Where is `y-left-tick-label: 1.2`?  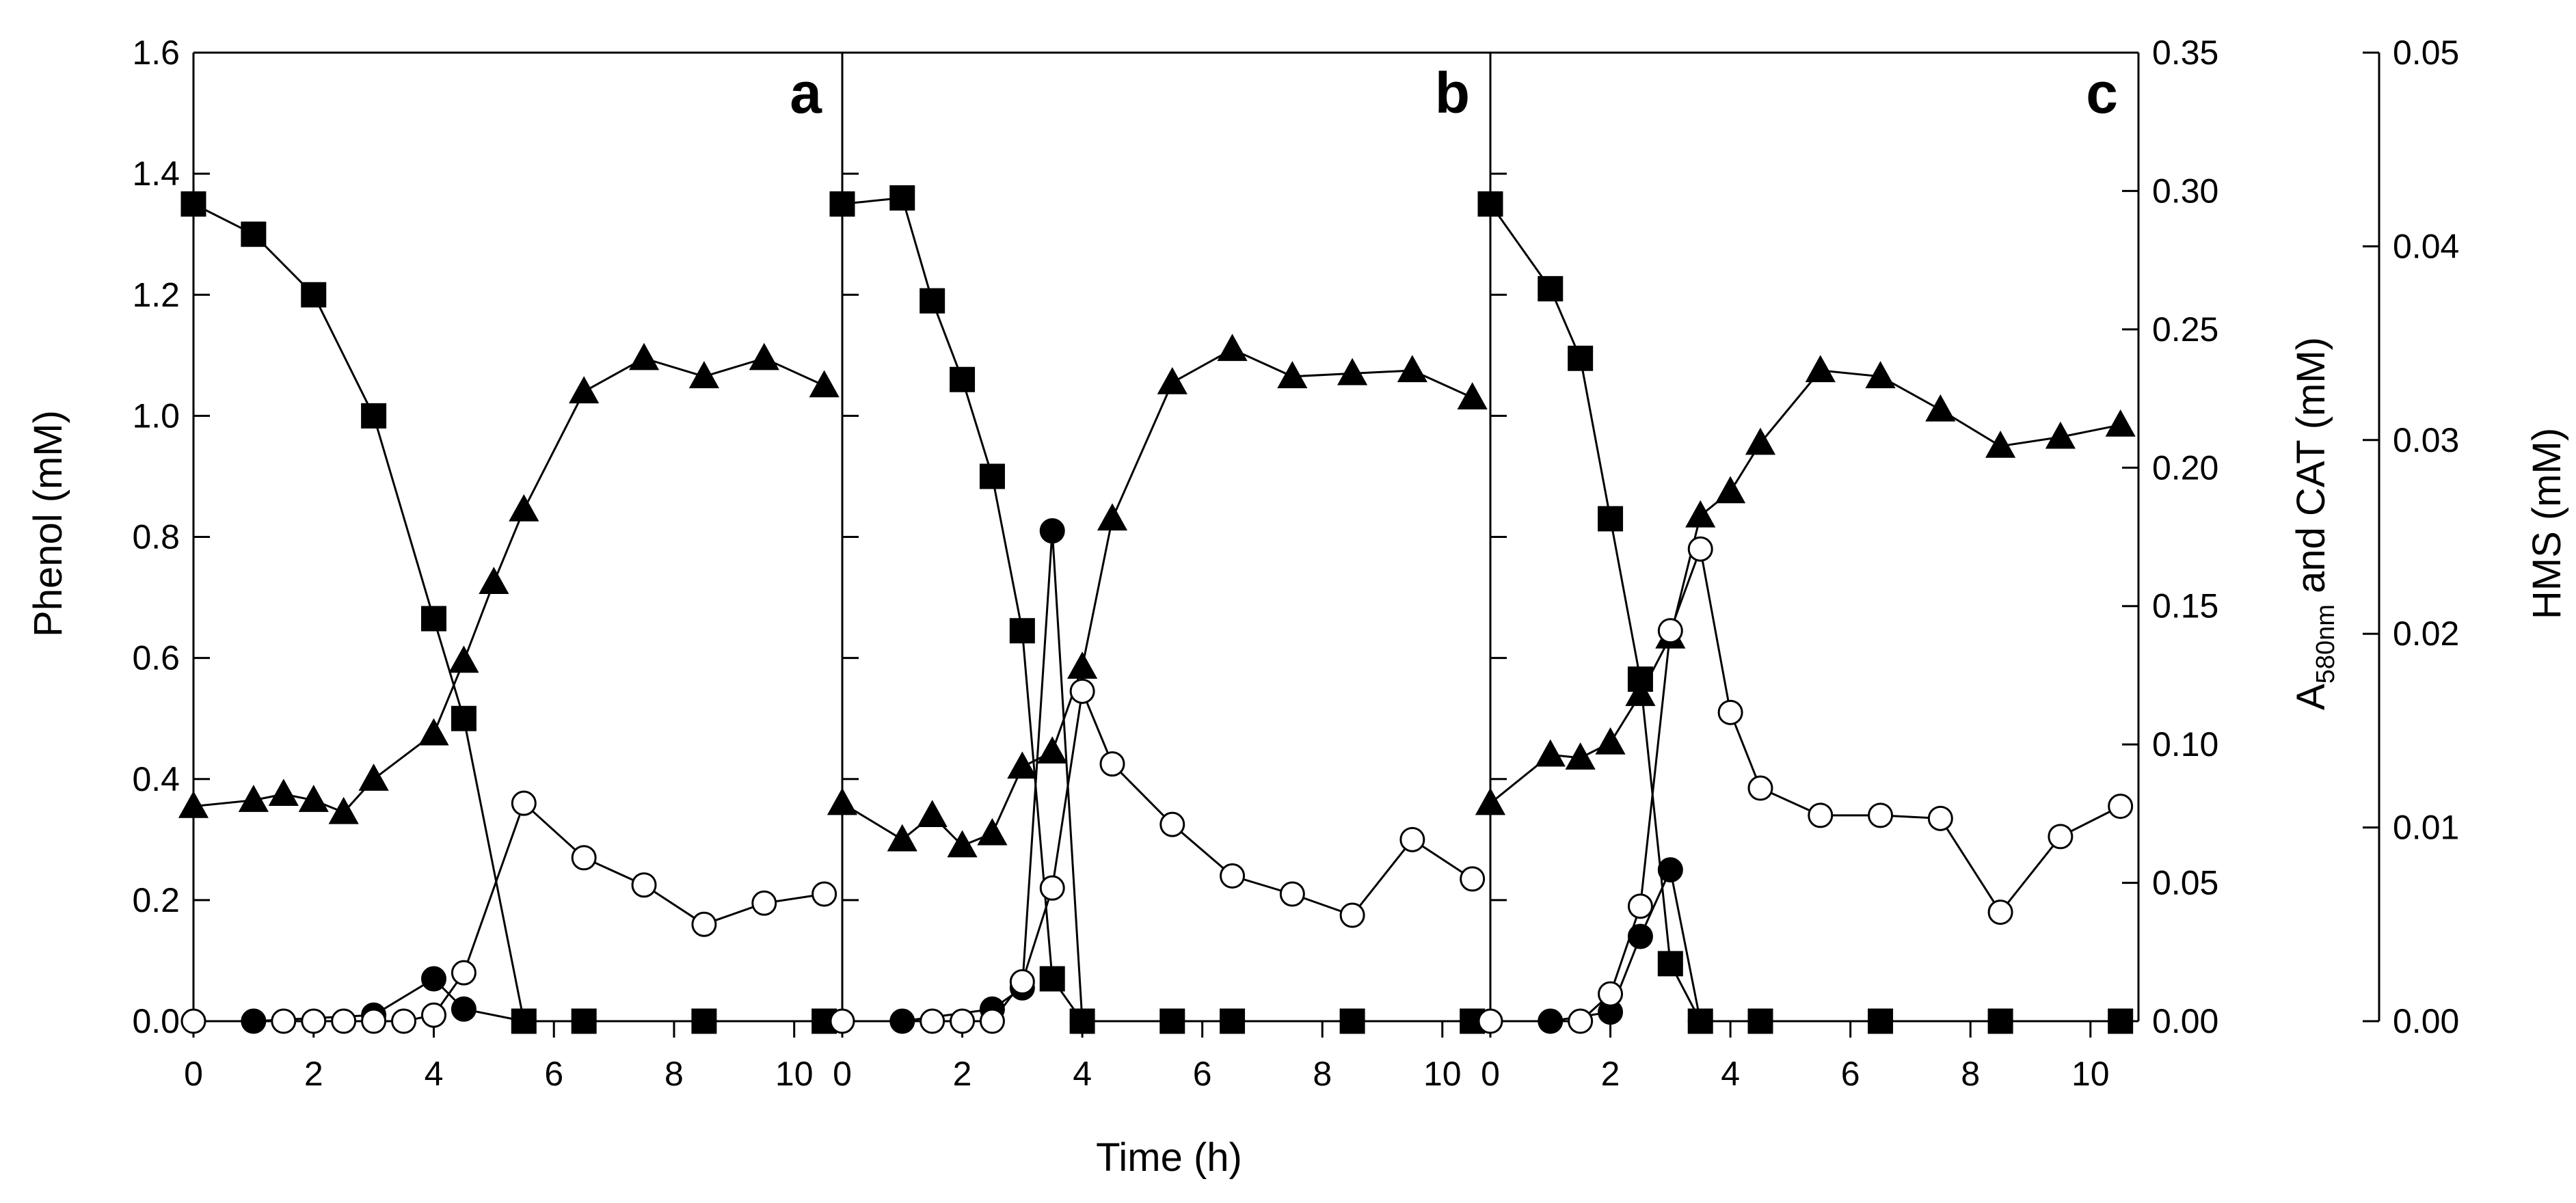 y-left-tick-label: 1.2 is located at coordinates (156, 294).